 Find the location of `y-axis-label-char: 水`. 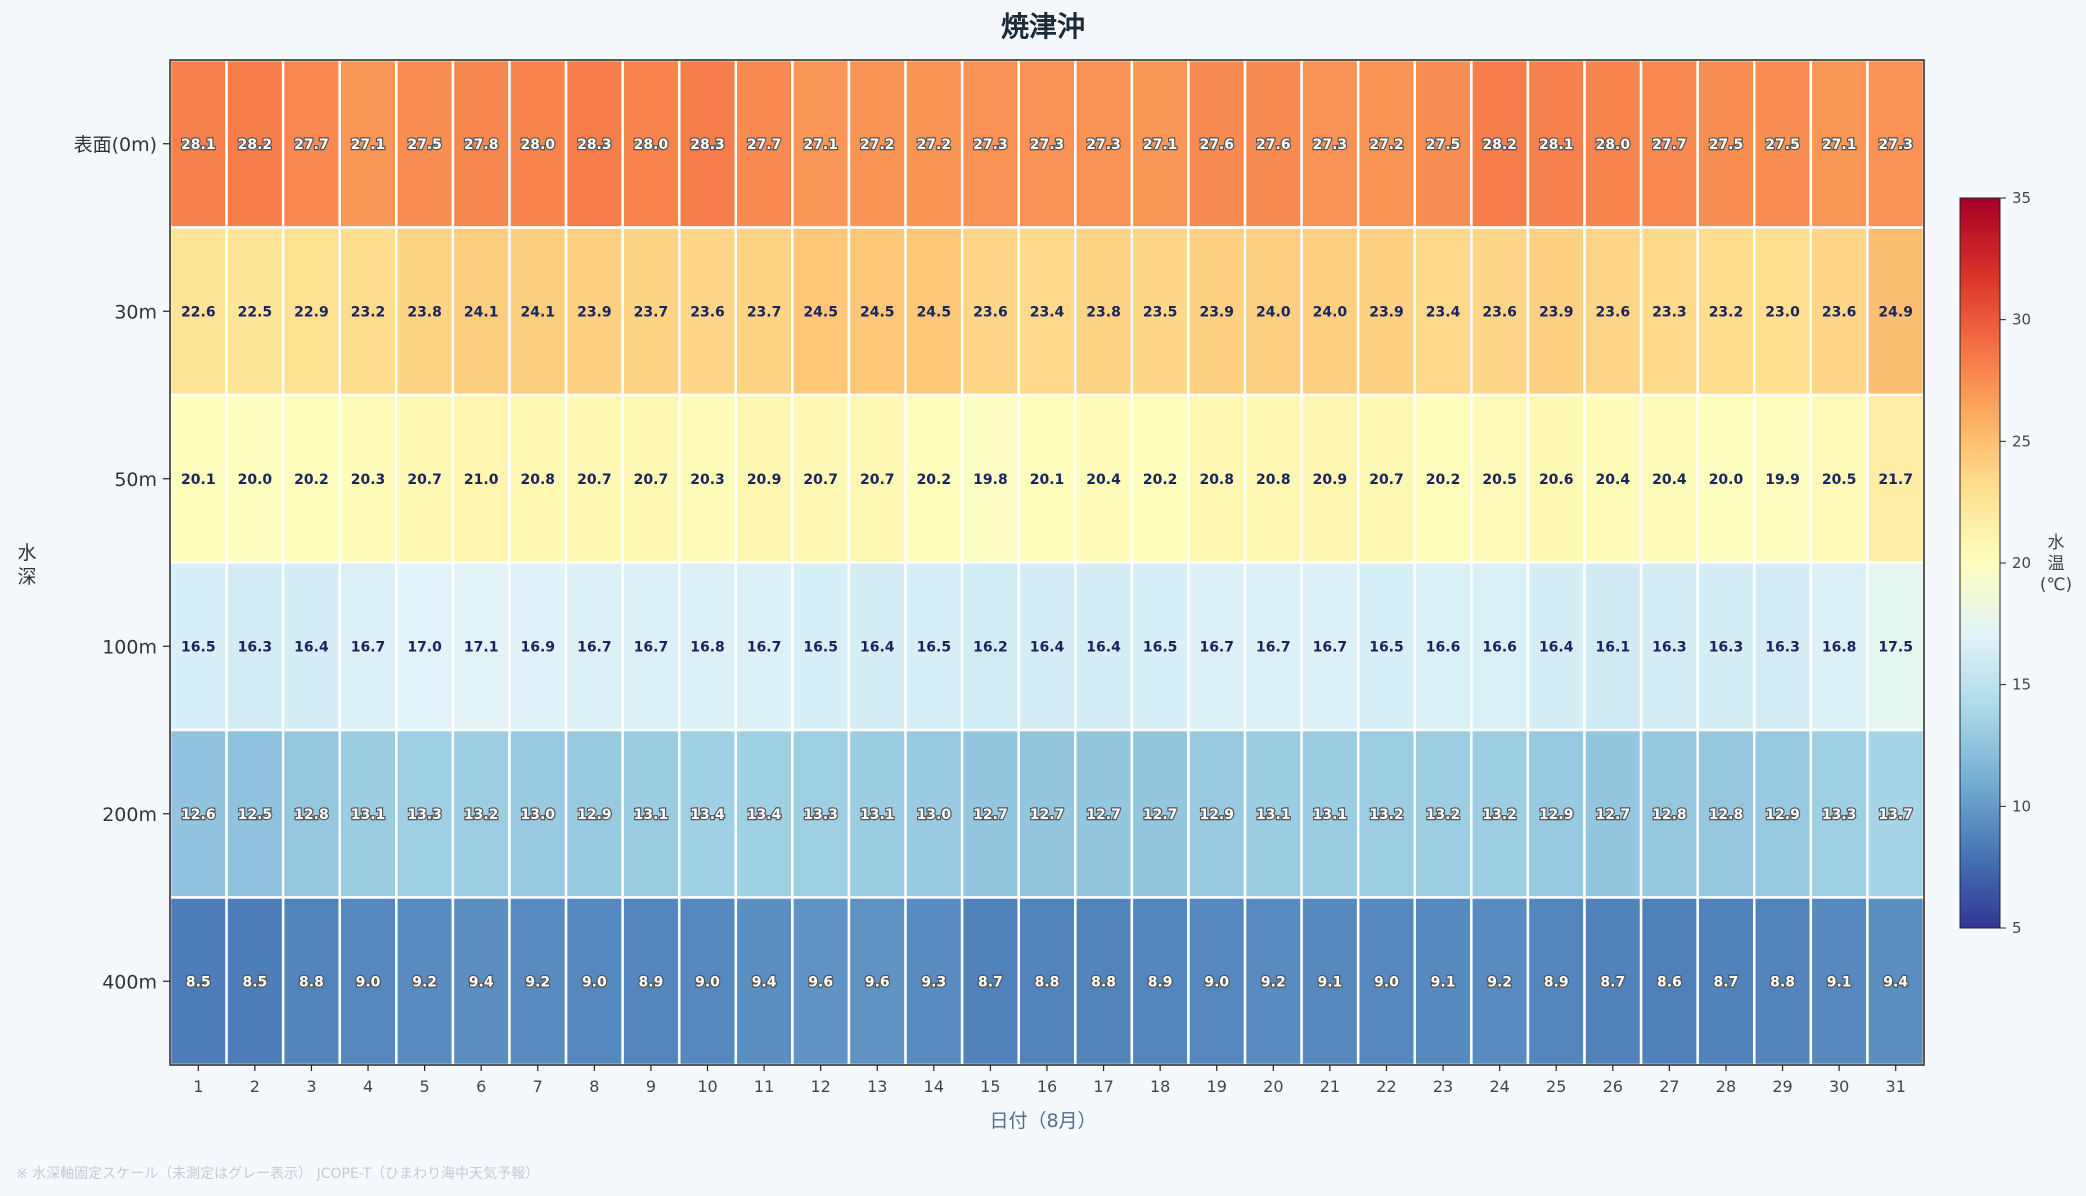

y-axis-label-char: 水 is located at coordinates (26, 553).